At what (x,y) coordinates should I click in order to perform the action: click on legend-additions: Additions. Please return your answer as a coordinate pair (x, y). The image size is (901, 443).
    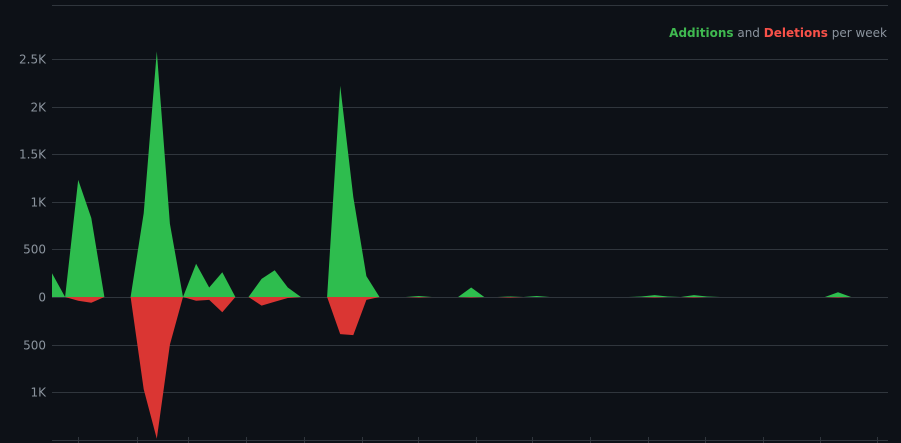
    Looking at the image, I should click on (701, 33).